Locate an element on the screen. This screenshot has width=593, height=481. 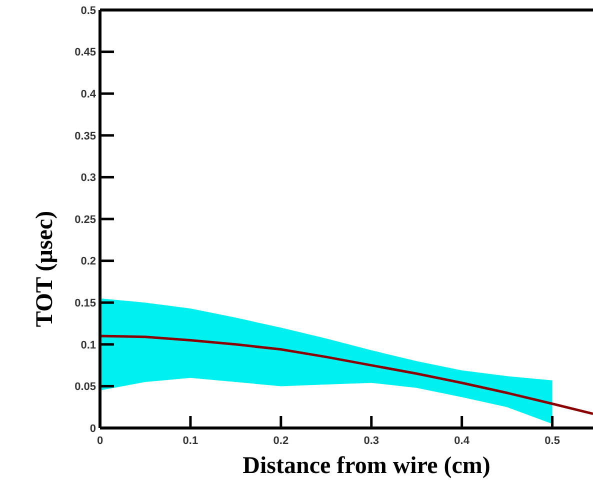
x-tick-label: 0.3 is located at coordinates (372, 441).